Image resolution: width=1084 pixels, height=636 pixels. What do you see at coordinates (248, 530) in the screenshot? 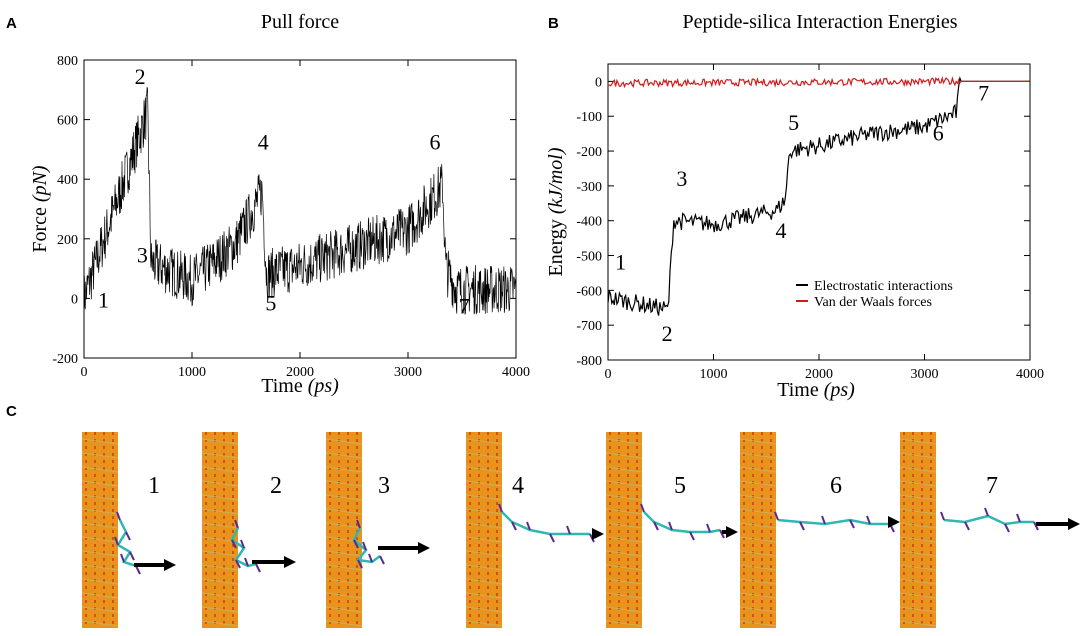
I see `snapshot-2: 2` at bounding box center [248, 530].